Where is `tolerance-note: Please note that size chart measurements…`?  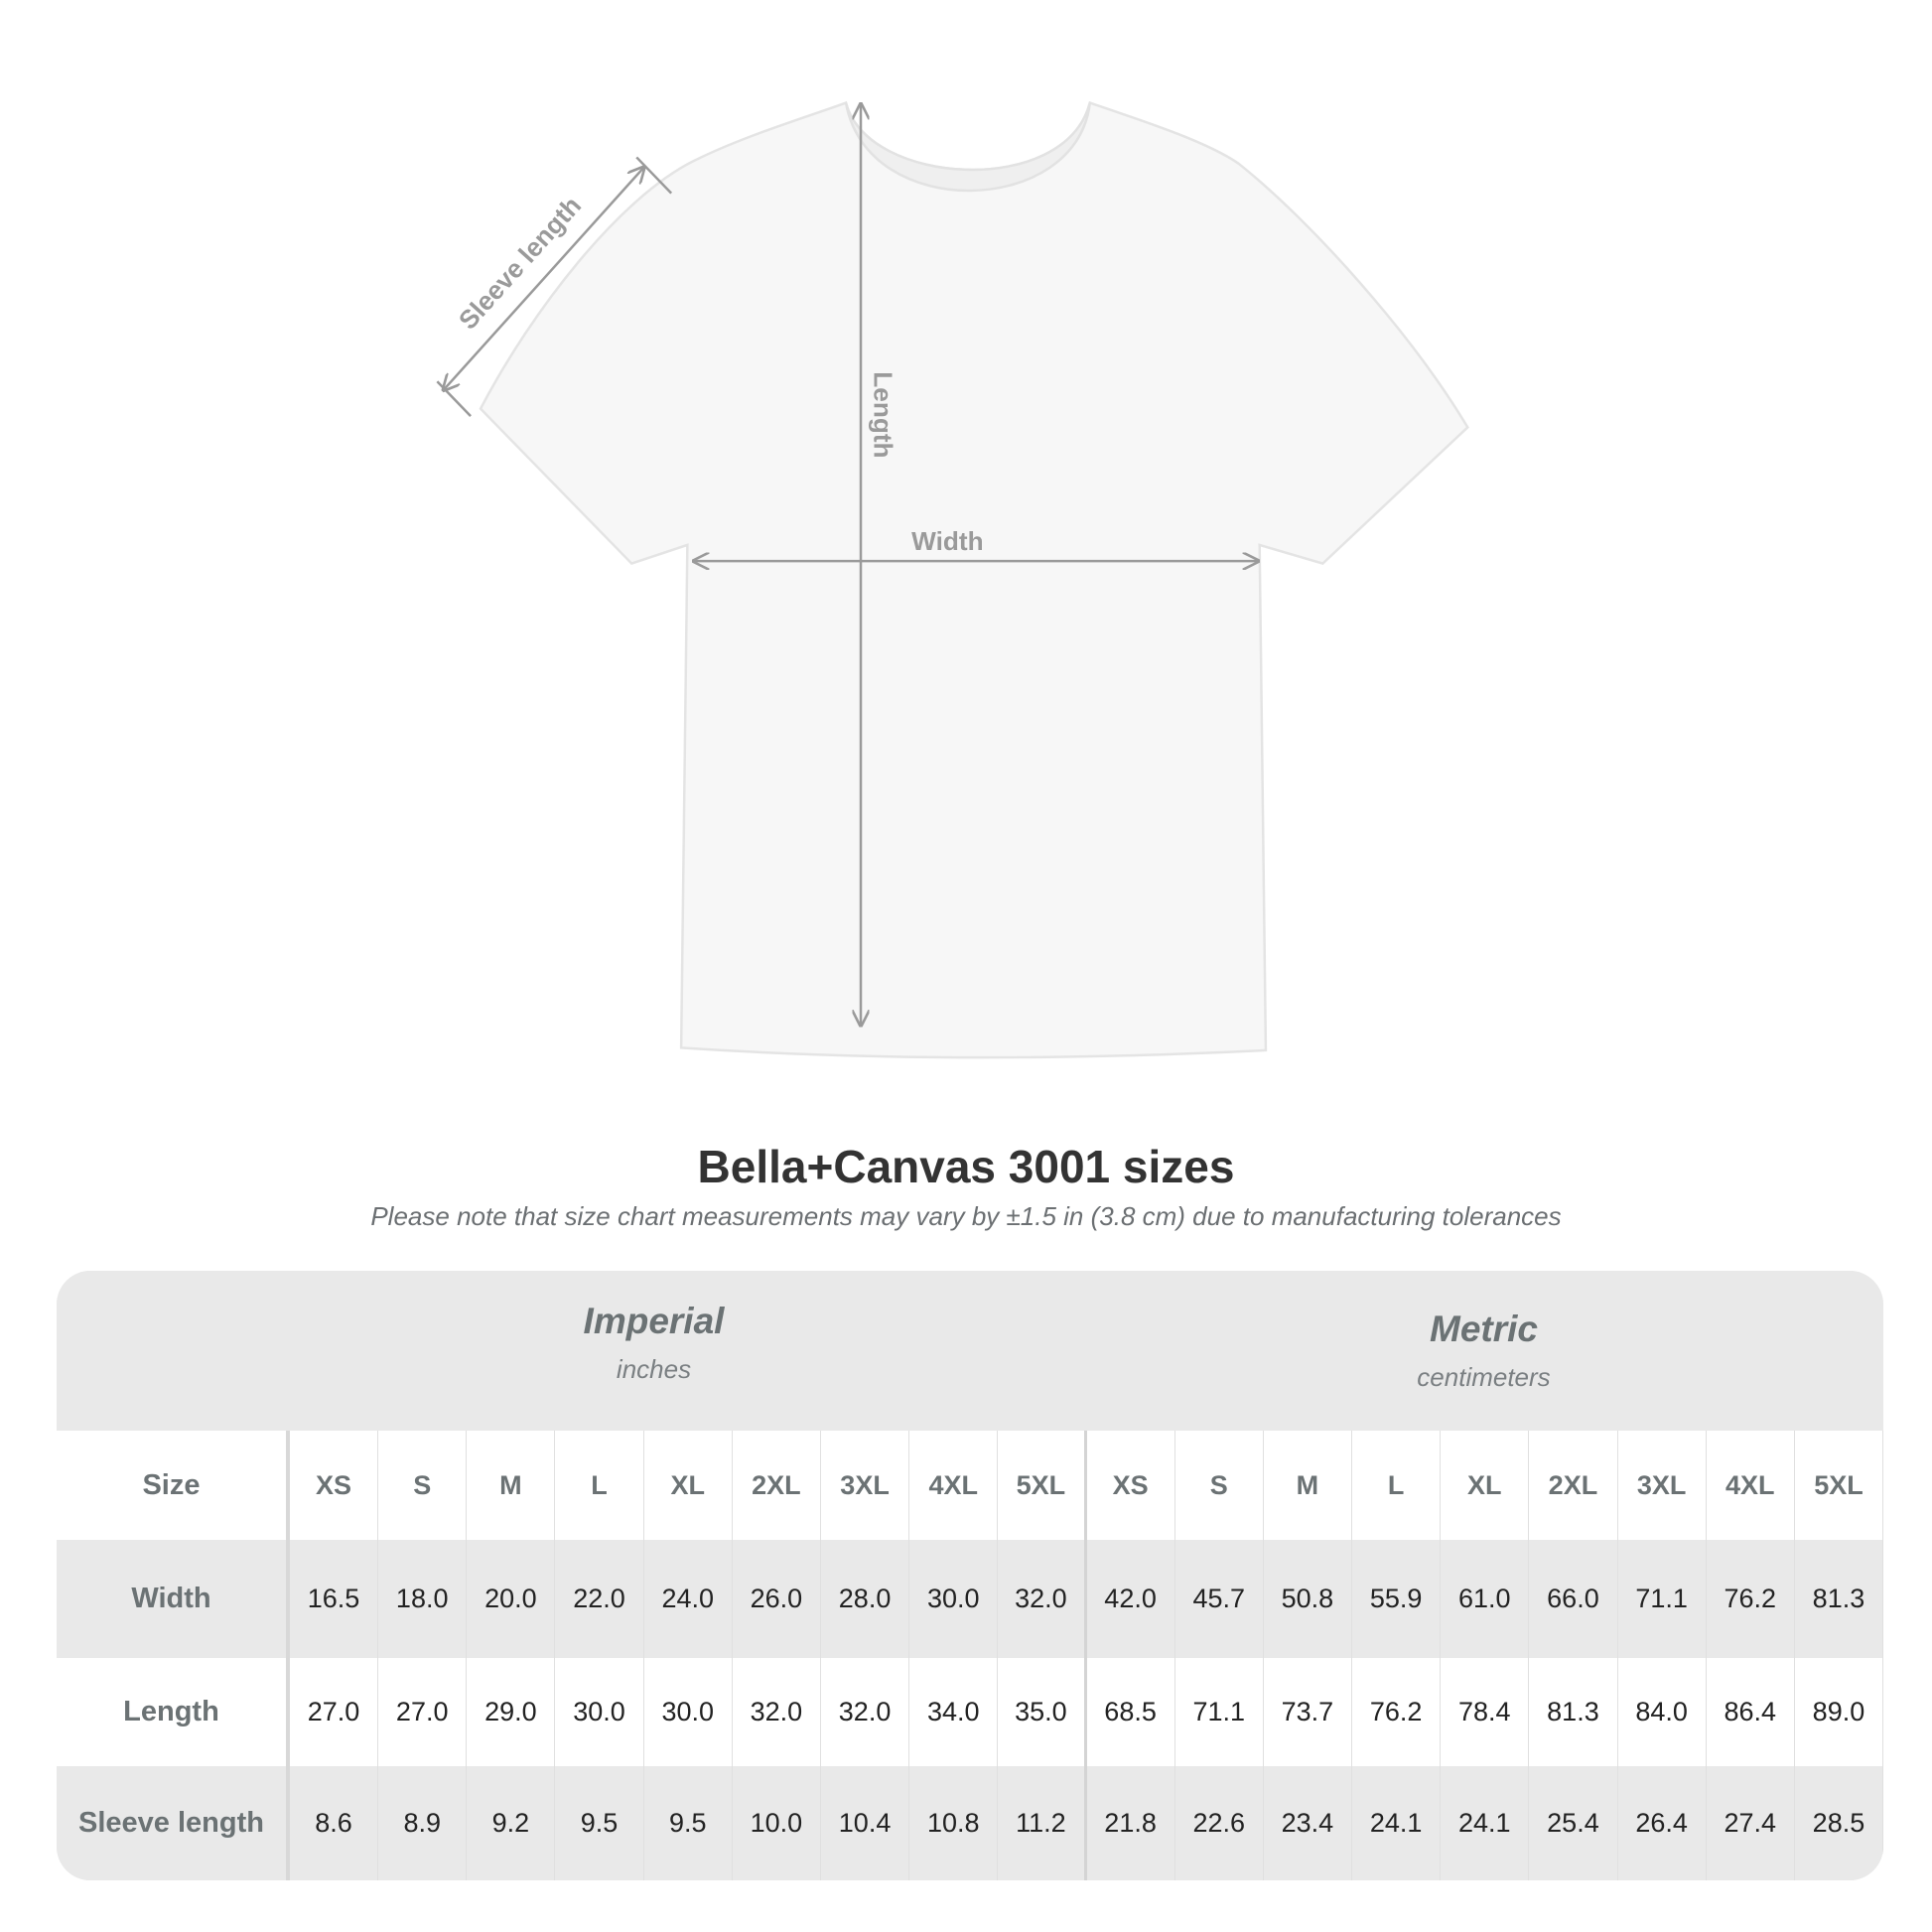 tolerance-note: Please note that size chart measurements… is located at coordinates (966, 1216).